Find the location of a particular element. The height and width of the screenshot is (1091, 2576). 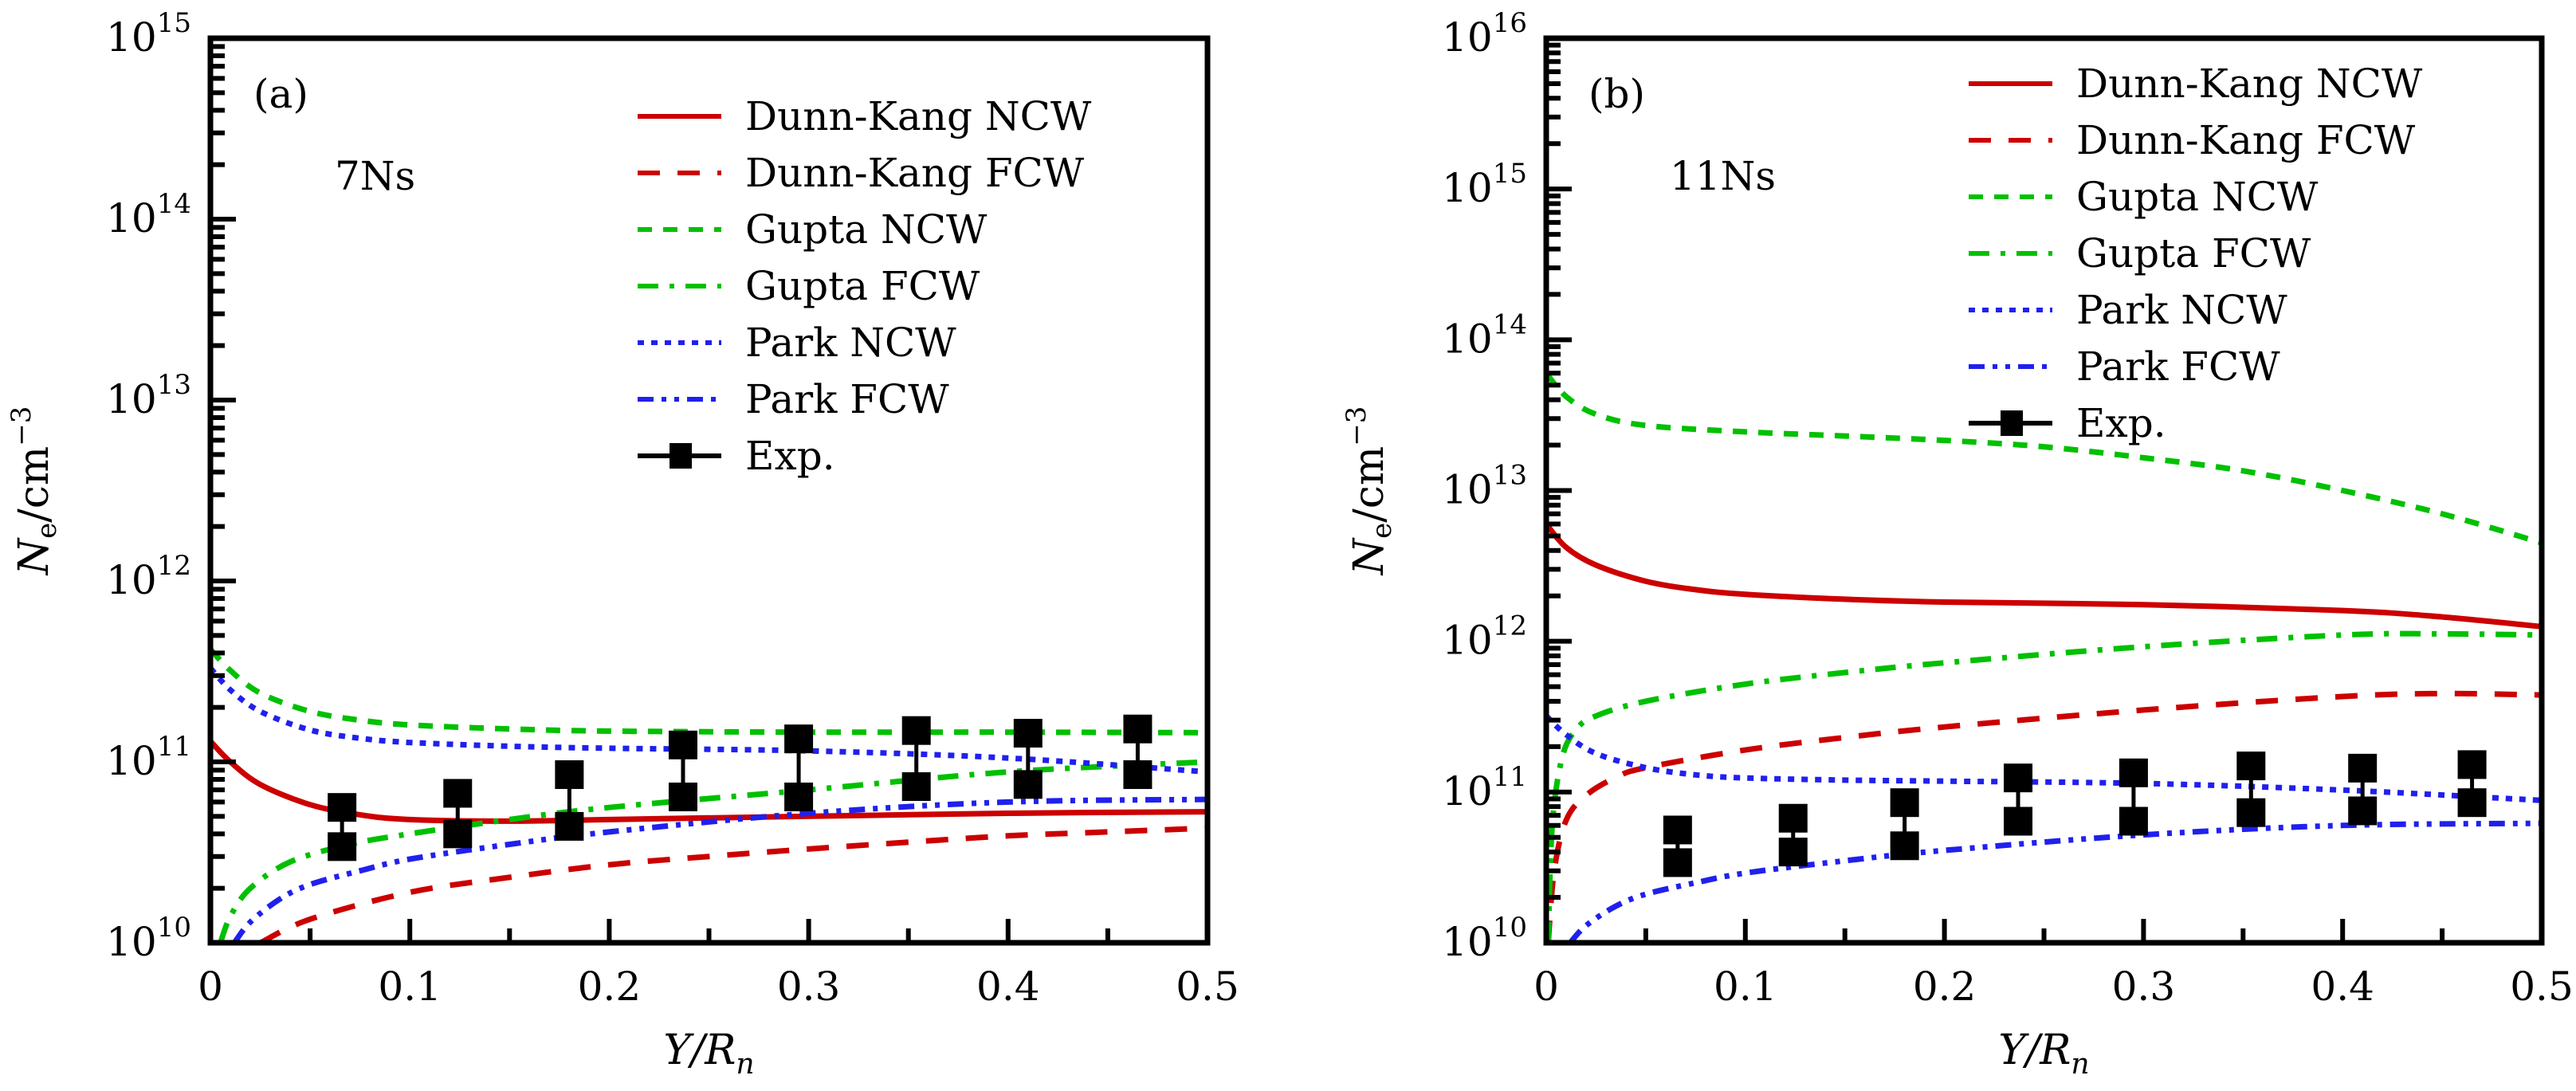

legend-marker-exp is located at coordinates (681, 456).